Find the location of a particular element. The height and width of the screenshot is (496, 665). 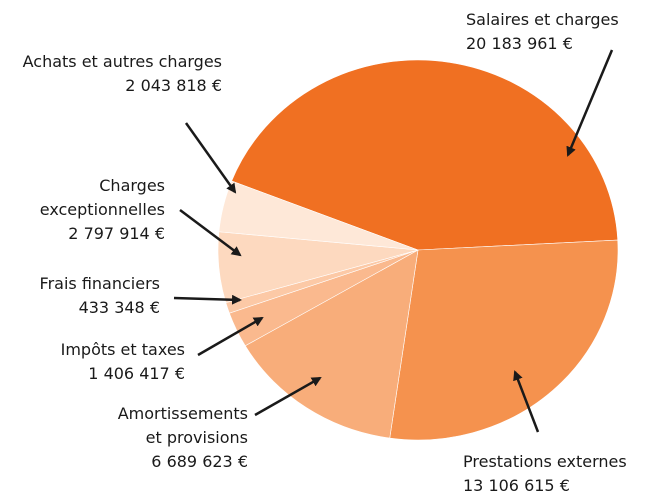

category-name: Frais financiers is located at coordinates (99, 283).